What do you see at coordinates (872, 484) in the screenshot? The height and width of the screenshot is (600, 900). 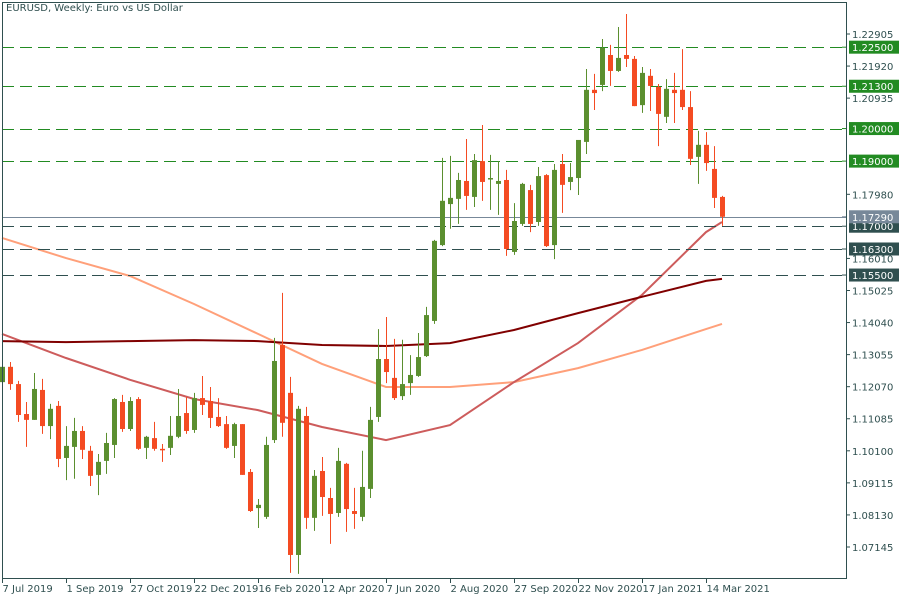 I see `y-tick-label: 1.09115` at bounding box center [872, 484].